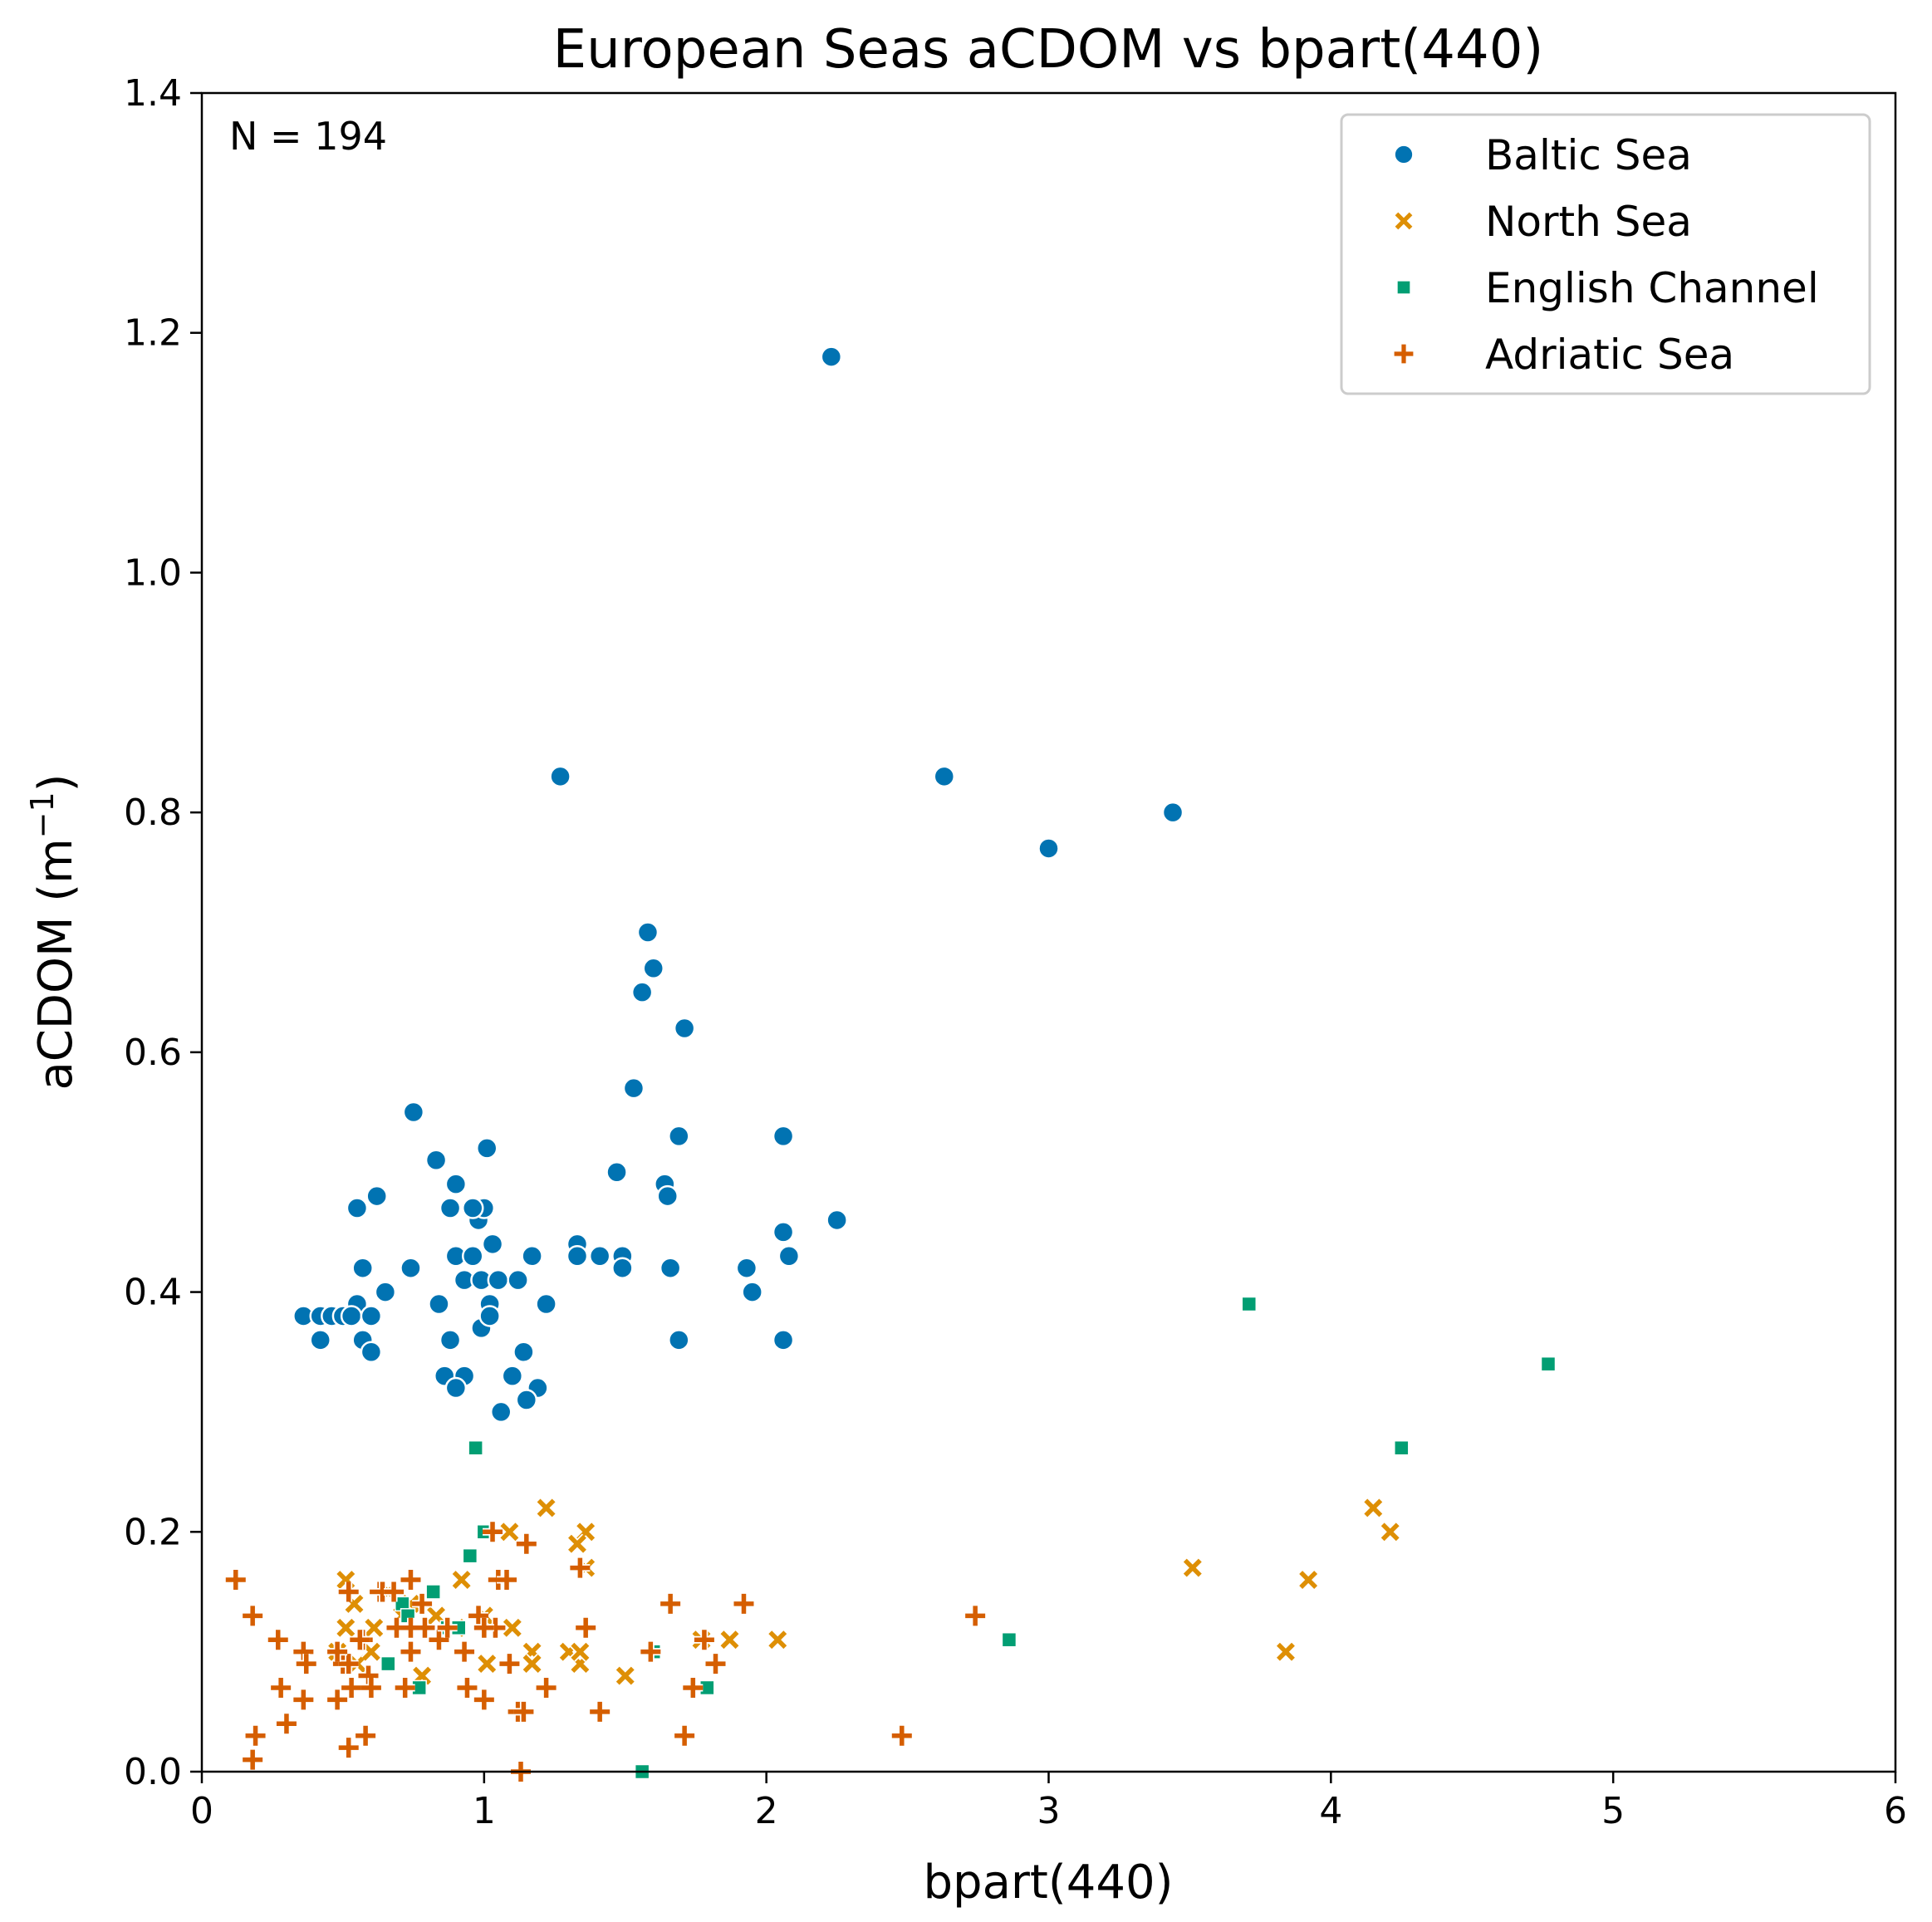 The image size is (1932, 1922). Describe the element at coordinates (153, 1532) in the screenshot. I see `y-tick-label: 0.2` at that location.